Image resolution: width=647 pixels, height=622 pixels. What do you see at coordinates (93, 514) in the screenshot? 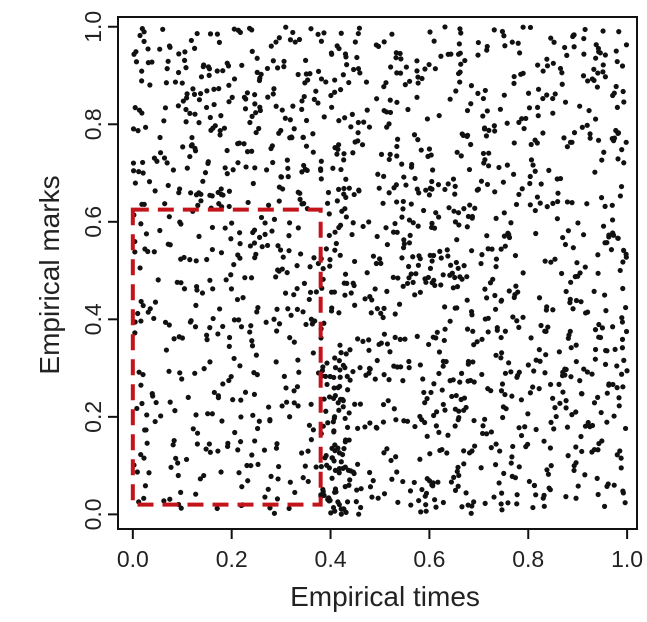
I see `y-tick-label: 0.0` at bounding box center [93, 514].